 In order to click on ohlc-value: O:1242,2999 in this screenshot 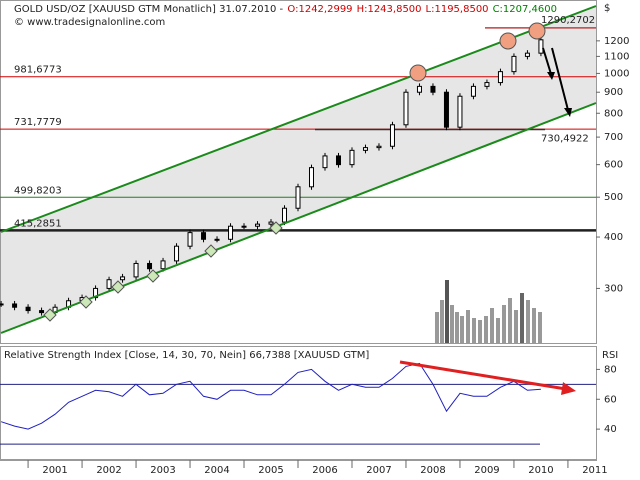, I will do `click(319, 9)`.